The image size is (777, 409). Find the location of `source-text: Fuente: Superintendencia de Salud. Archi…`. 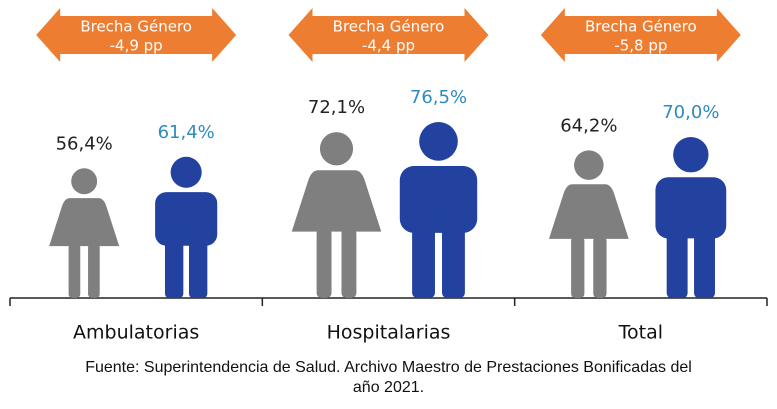

source-text: Fuente: Superintendencia de Salud. Archi… is located at coordinates (388, 377).